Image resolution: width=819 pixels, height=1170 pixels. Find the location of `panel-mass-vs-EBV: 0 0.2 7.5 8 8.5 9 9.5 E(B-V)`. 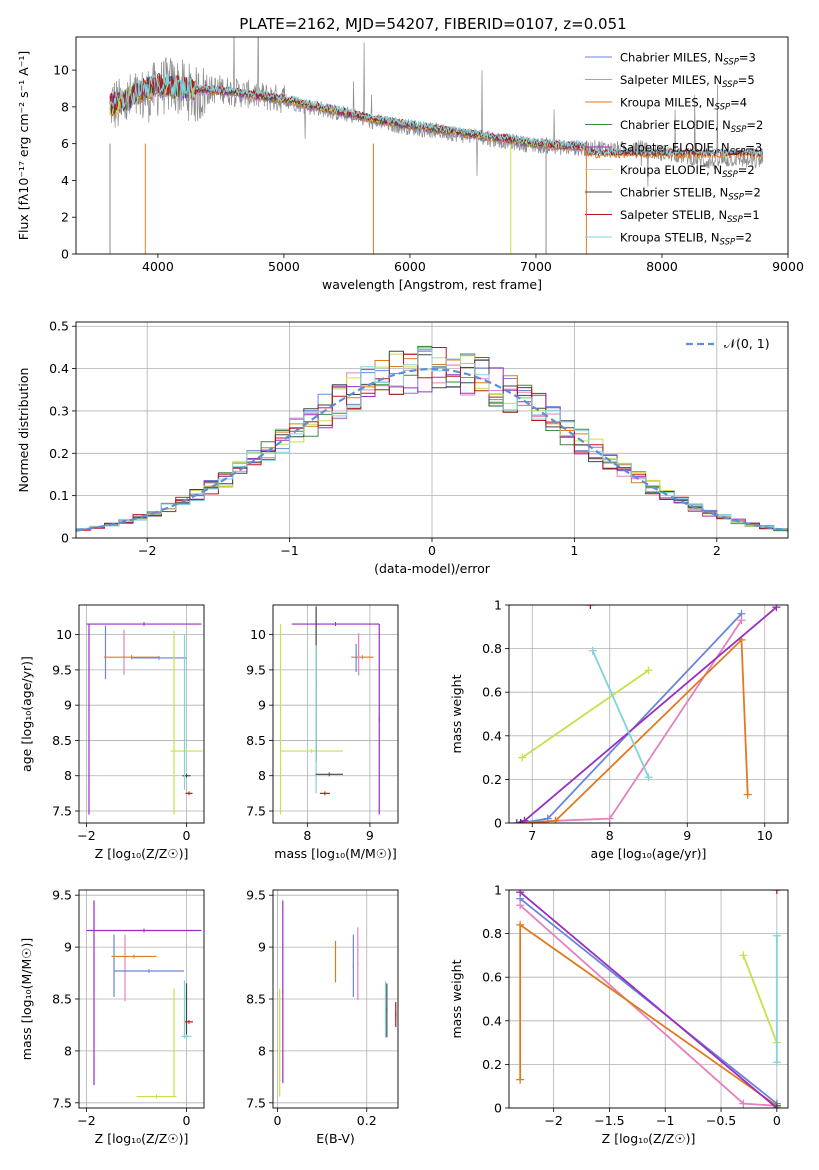

panel-mass-vs-EBV: 0 0.2 7.5 8 8.5 9 9.5 E(B-V) is located at coordinates (322, 1017).